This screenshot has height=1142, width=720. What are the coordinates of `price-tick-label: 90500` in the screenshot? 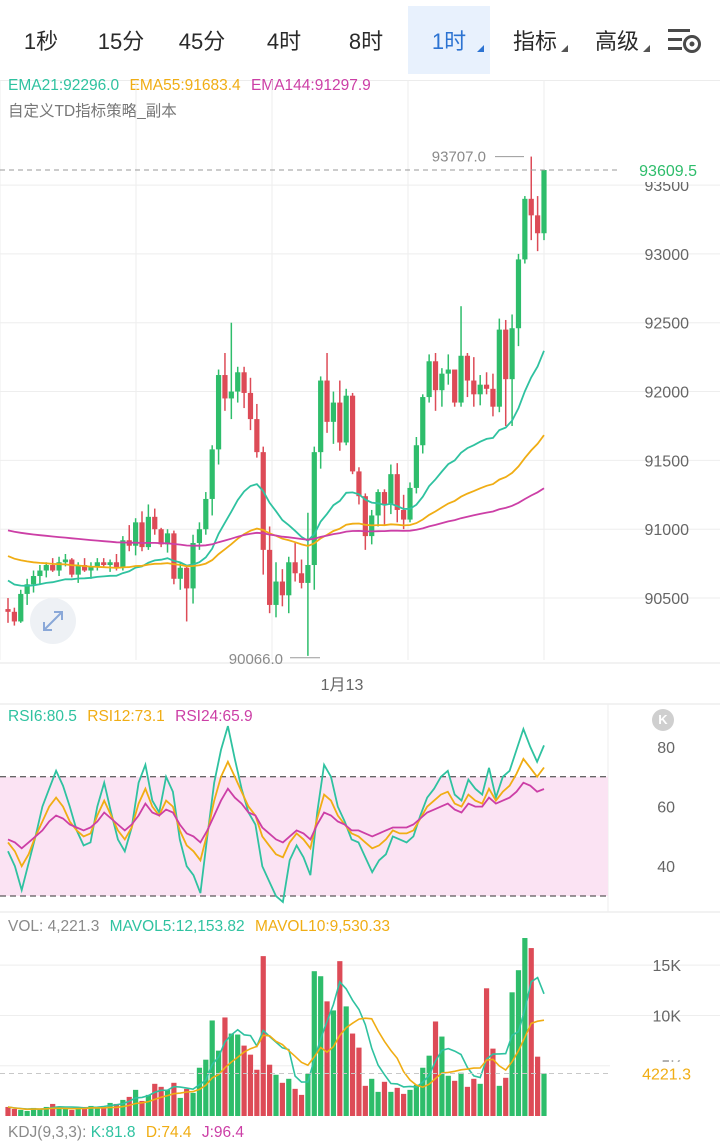 It's located at (667, 599).